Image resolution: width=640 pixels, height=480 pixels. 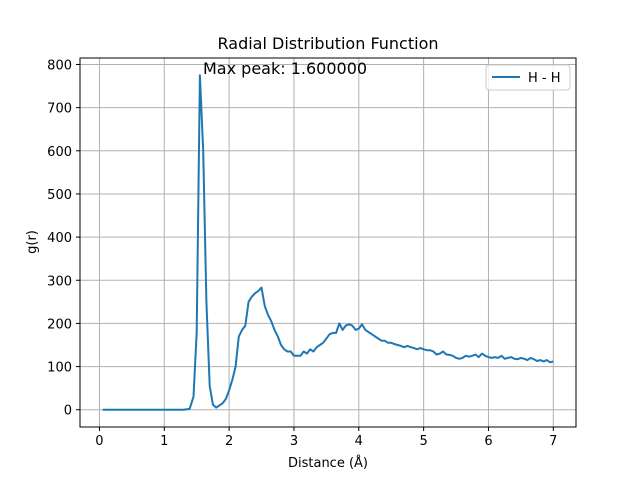 I want to click on legend-box, so click(x=528, y=77).